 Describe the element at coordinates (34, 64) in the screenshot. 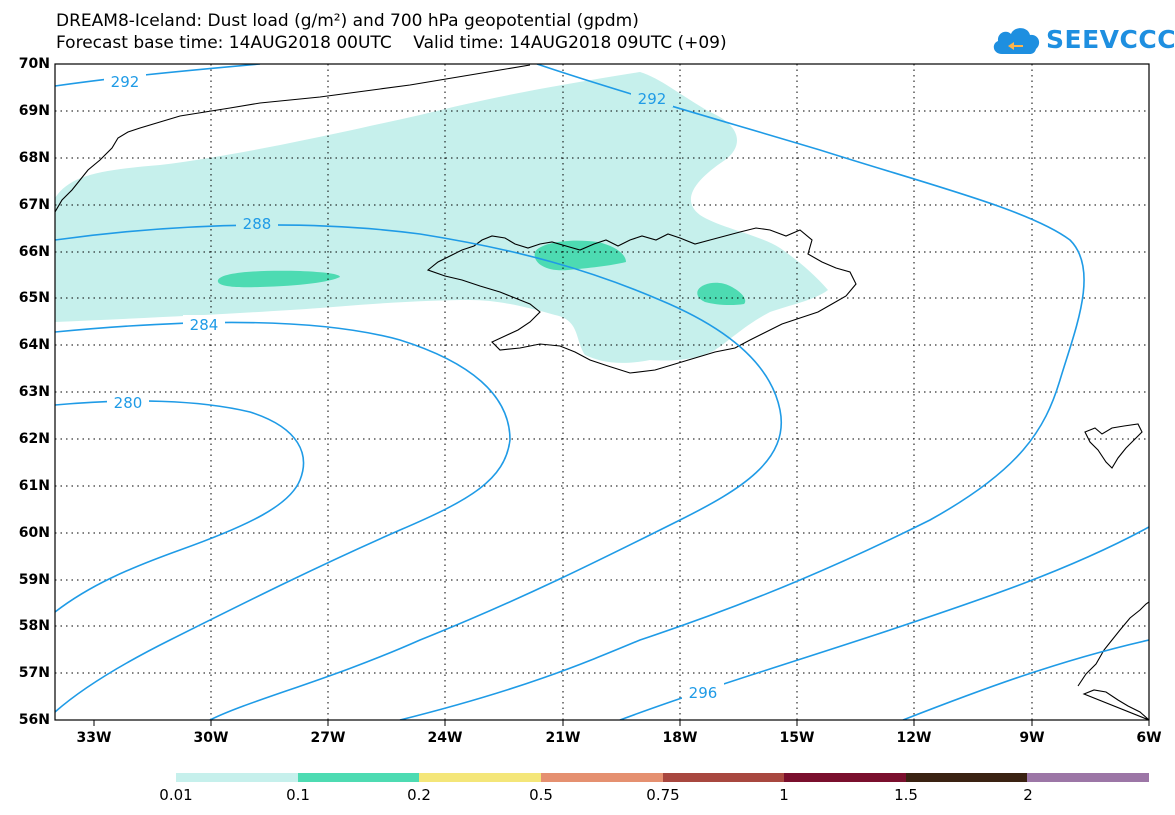

I see `lat-label: 70N` at that location.